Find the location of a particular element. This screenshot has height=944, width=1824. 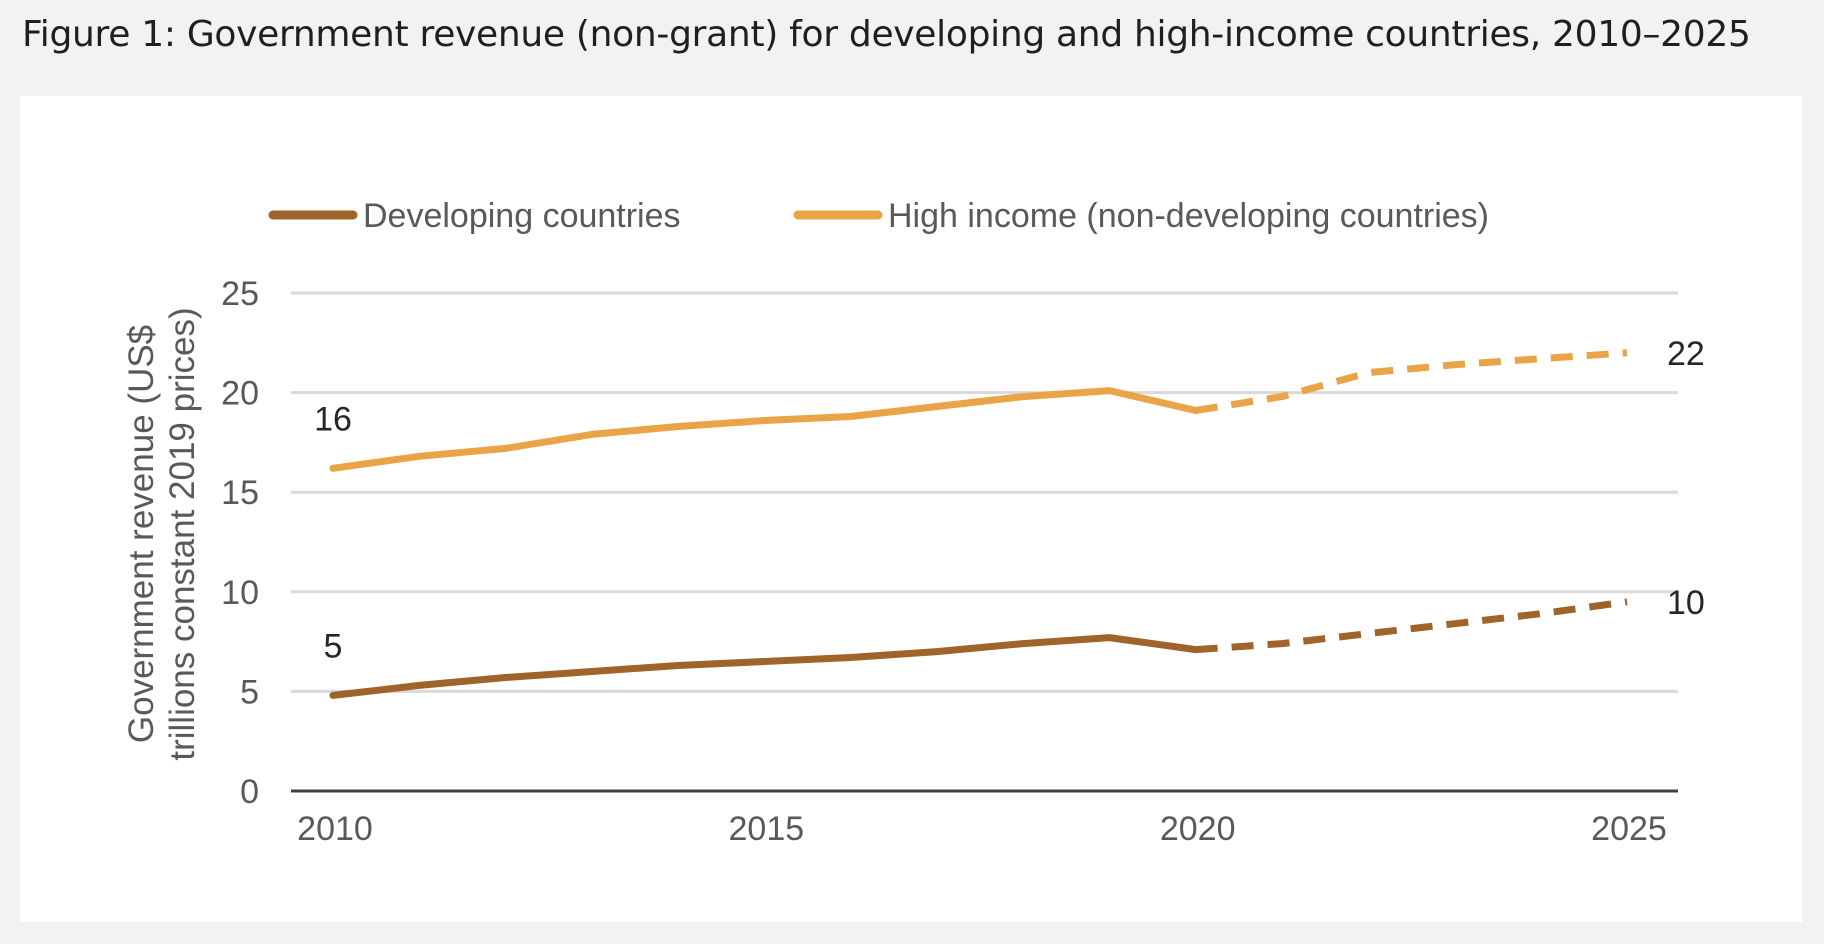

data-label-developing-start: 5 is located at coordinates (333, 646).